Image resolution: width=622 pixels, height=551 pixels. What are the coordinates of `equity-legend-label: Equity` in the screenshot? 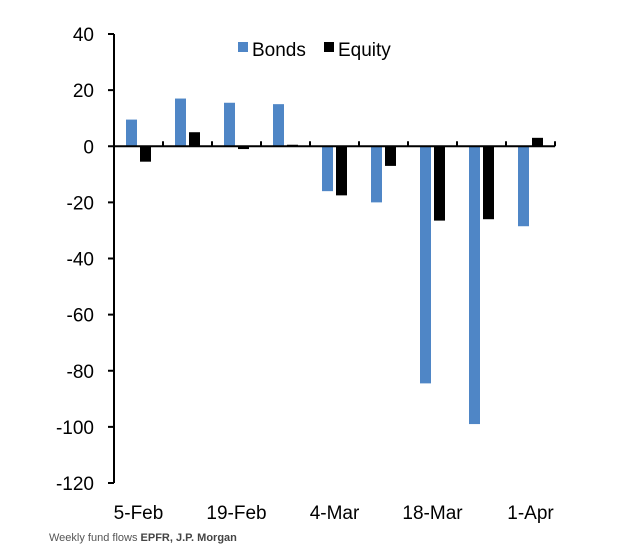 It's located at (364, 50).